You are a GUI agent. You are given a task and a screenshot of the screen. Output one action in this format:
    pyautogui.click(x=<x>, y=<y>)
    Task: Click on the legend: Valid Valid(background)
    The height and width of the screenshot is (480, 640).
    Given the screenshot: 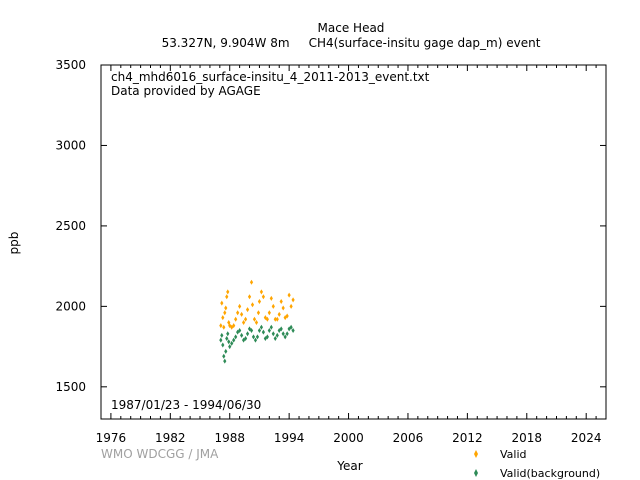 What is the action you would take?
    pyautogui.click(x=537, y=464)
    